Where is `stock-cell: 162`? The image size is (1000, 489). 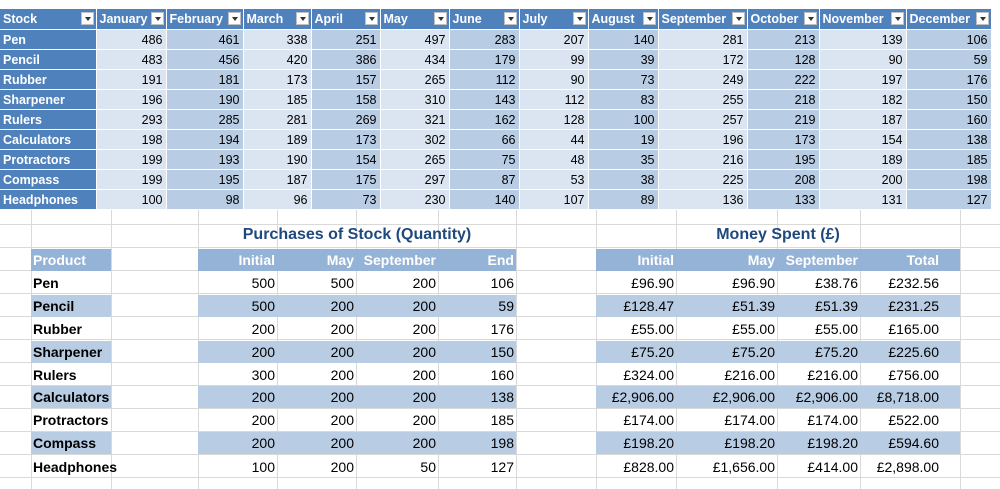 stock-cell: 162 is located at coordinates (484, 119).